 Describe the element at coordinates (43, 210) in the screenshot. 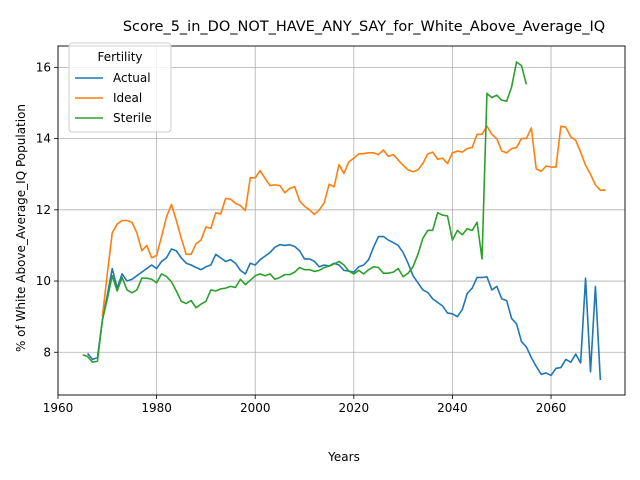

I see `y-tick-label-2: 12` at that location.